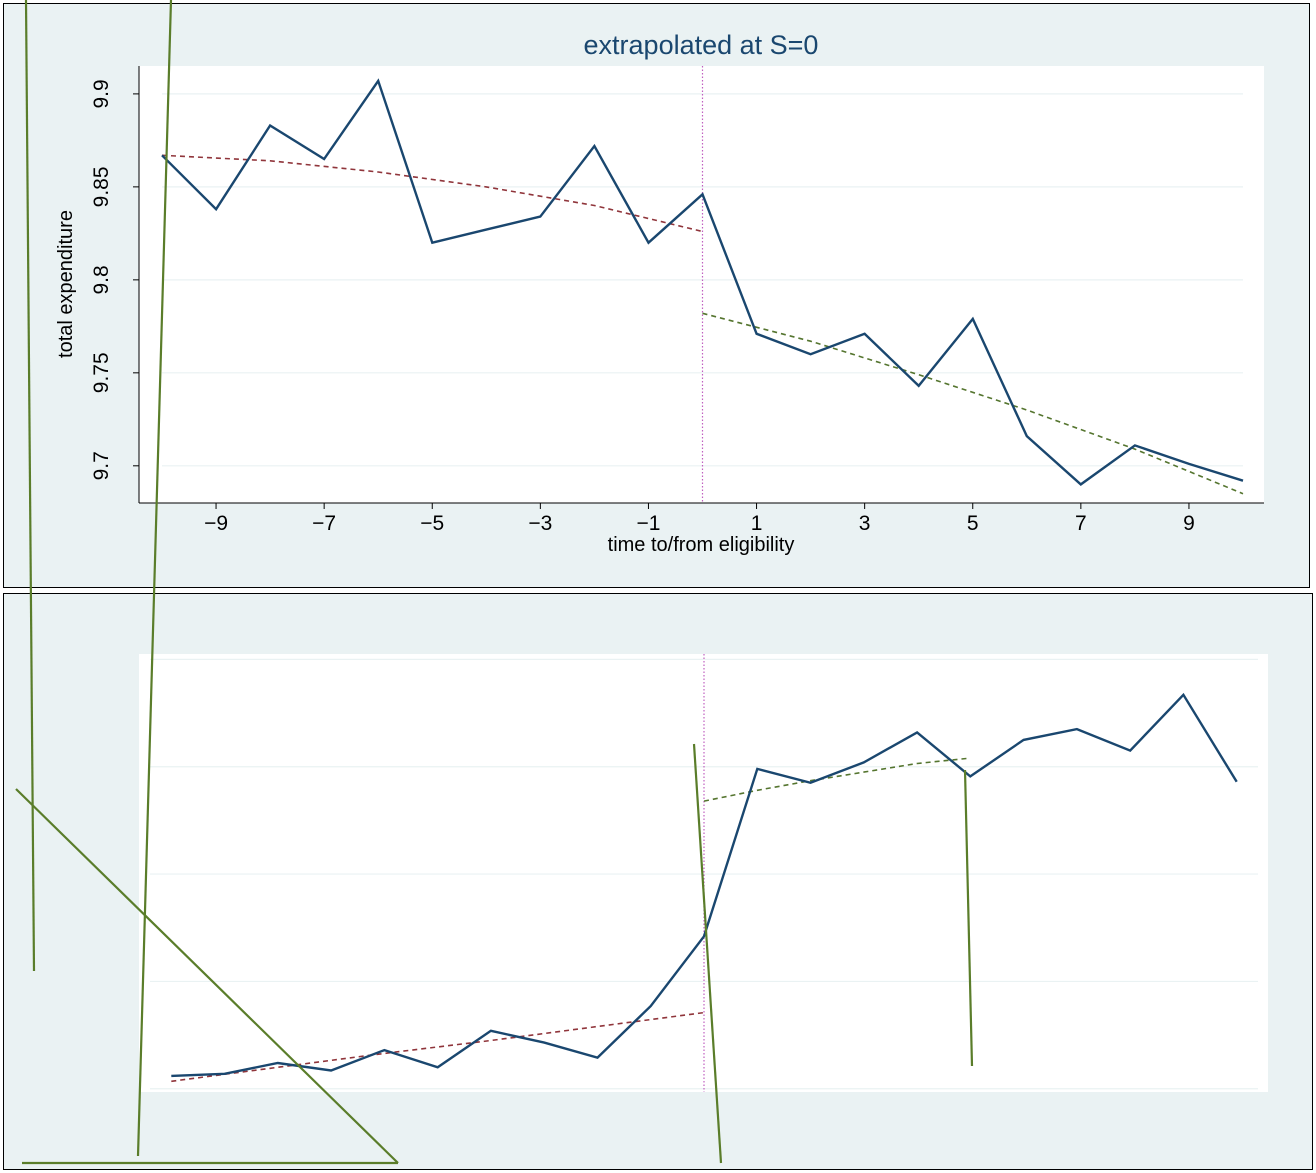  What do you see at coordinates (207, 976) in the screenshot?
I see `overlay-stroke-triangle-diagonal` at bounding box center [207, 976].